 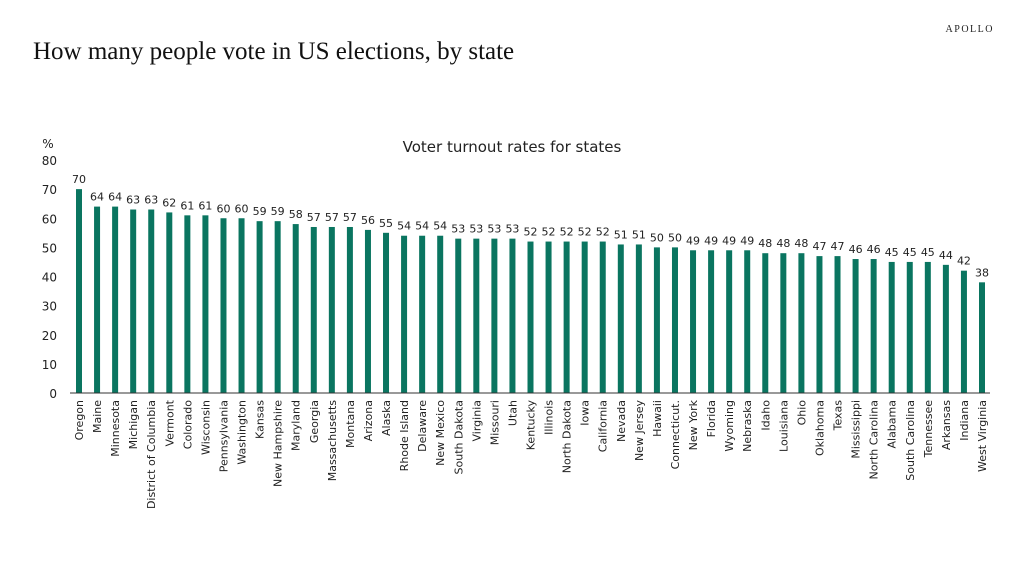 I want to click on x-tick-label: Nebraska, so click(x=747, y=426).